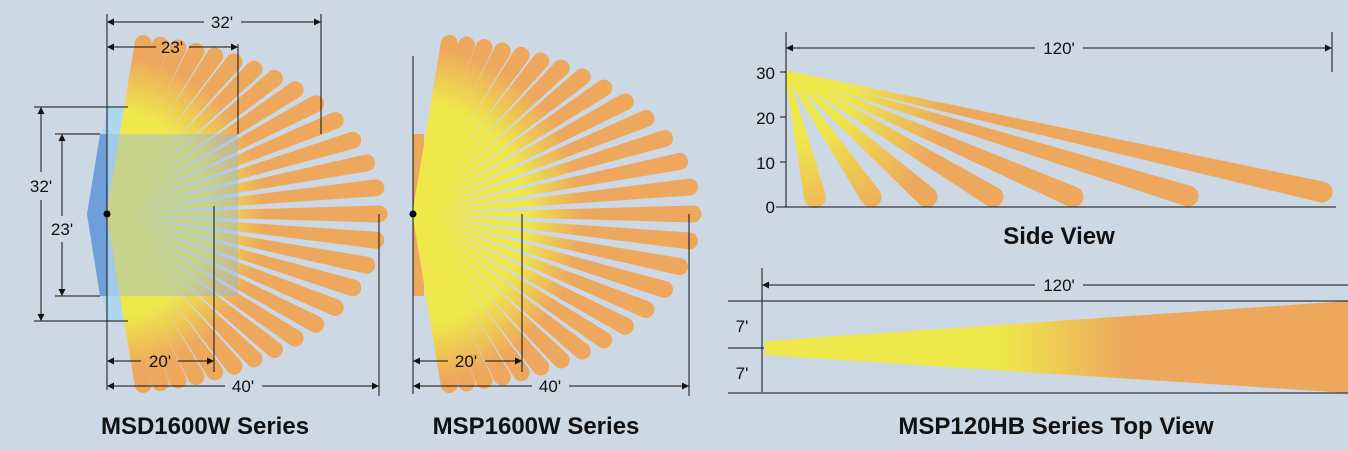 Image resolution: width=1348 pixels, height=450 pixels. What do you see at coordinates (222, 22) in the screenshot?
I see `msd-top-outer-dimension: 32'` at bounding box center [222, 22].